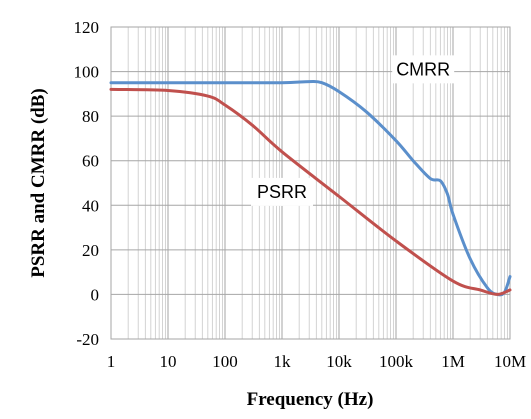 This screenshot has width=531, height=419. I want to click on x-tick-label: 10, so click(168, 361).